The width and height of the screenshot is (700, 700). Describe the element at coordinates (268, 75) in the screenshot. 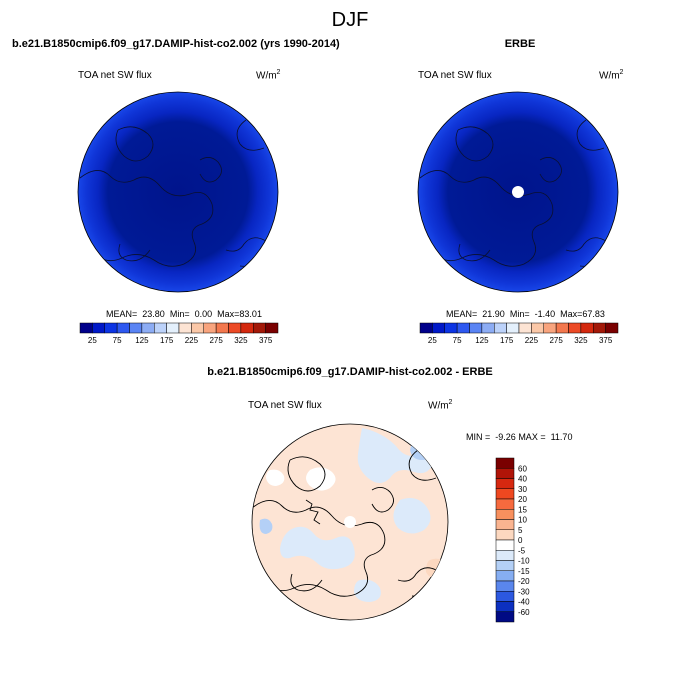

I see `model-units-label: W/m2` at that location.